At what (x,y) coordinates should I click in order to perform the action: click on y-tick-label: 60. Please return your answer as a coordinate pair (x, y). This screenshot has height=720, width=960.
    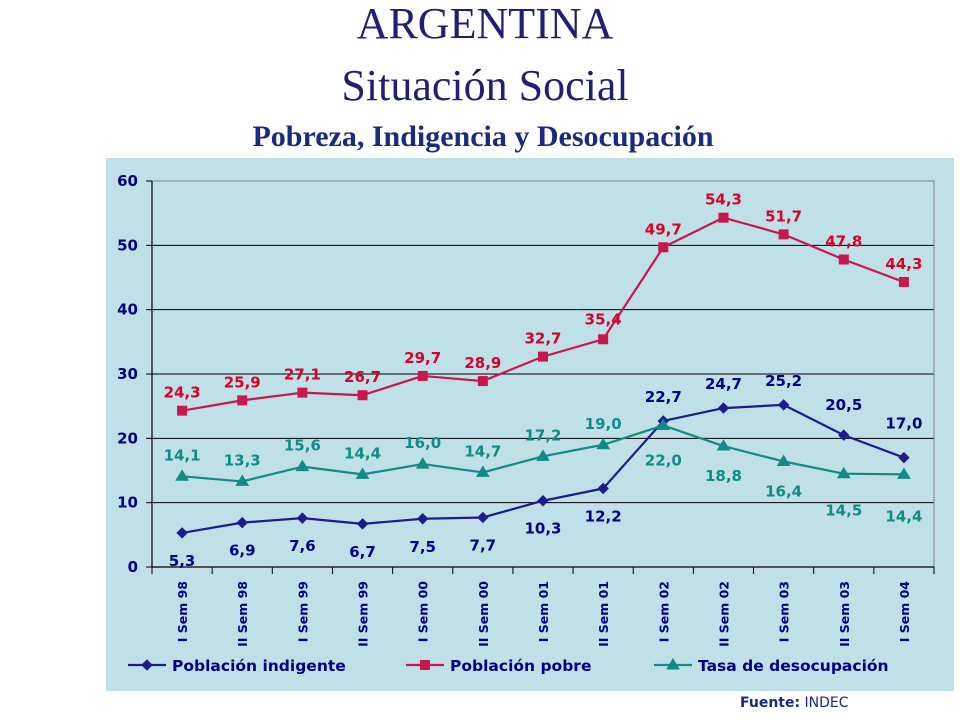
    Looking at the image, I should click on (127, 181).